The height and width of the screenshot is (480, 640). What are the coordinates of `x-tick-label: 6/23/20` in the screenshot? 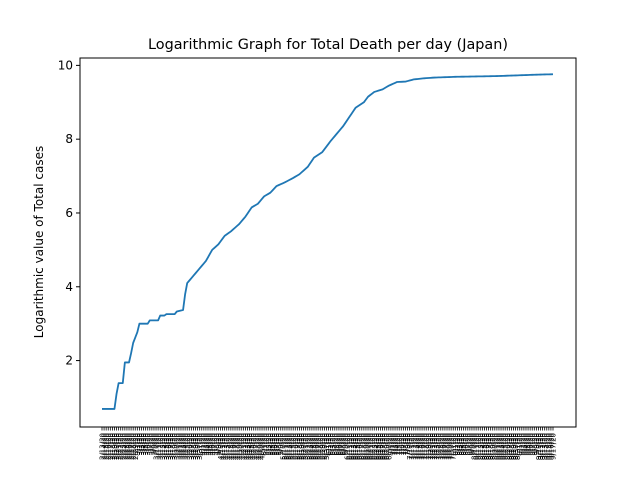 It's located at (375, 446).